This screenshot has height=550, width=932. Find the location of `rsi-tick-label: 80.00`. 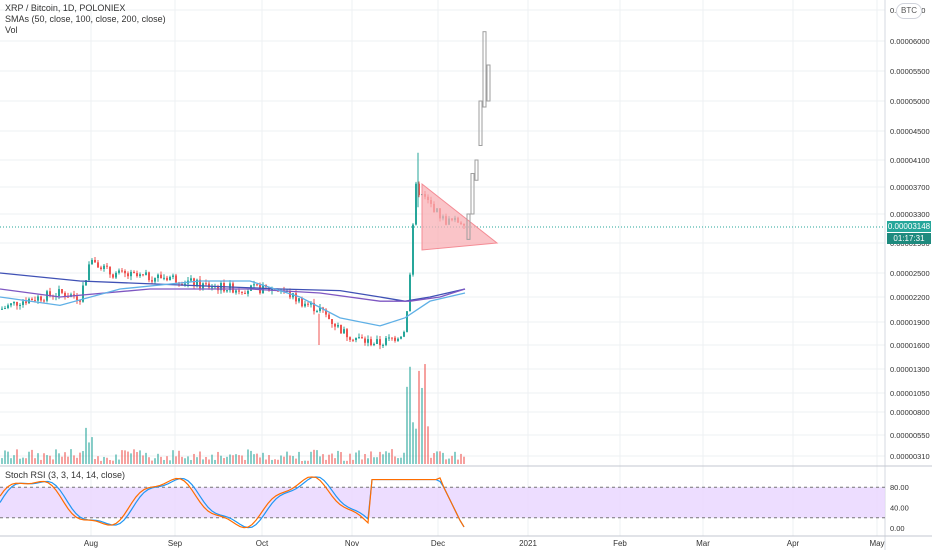

rsi-tick-label: 80.00 is located at coordinates (899, 487).